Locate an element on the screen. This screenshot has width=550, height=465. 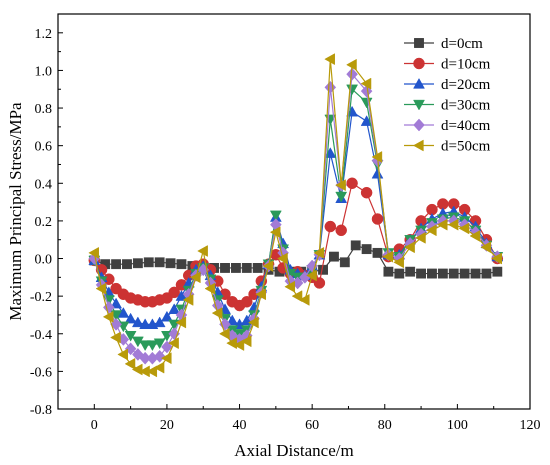
x-tick-label: 80 is located at coordinates (385, 425).